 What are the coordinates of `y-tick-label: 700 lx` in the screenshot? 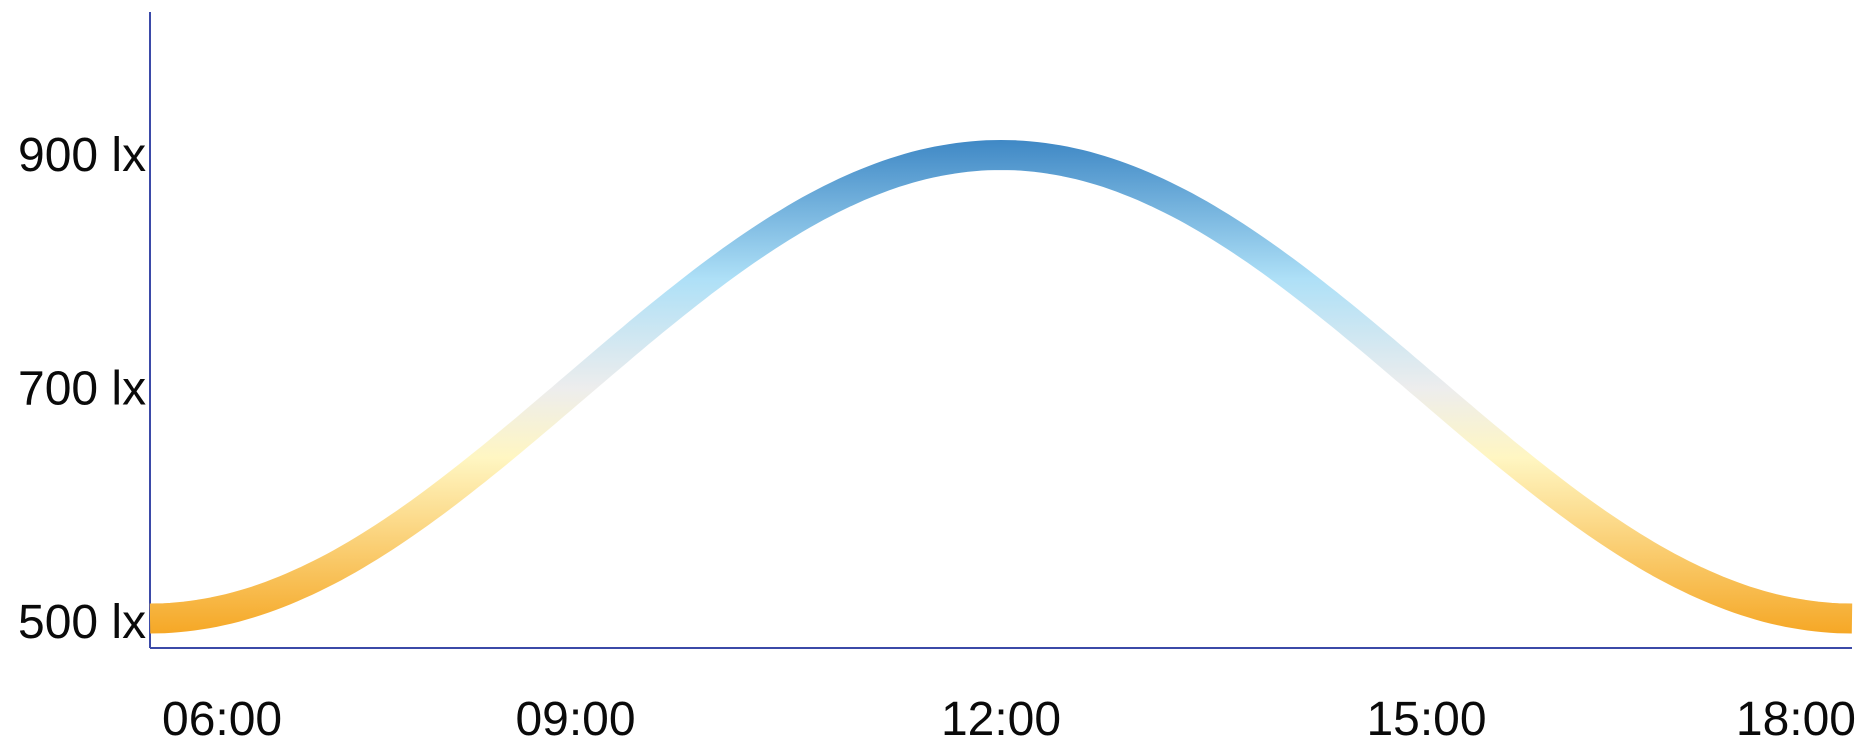 It's located at (82, 389).